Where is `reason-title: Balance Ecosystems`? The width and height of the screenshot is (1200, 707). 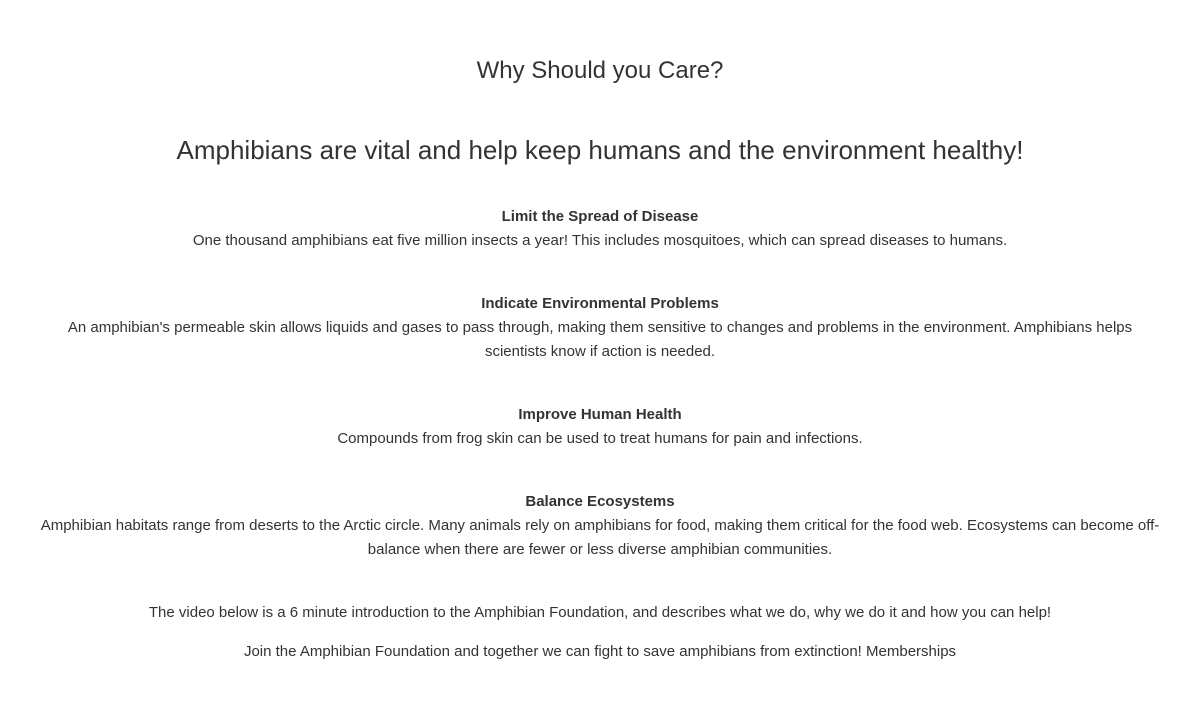 reason-title: Balance Ecosystems is located at coordinates (600, 501).